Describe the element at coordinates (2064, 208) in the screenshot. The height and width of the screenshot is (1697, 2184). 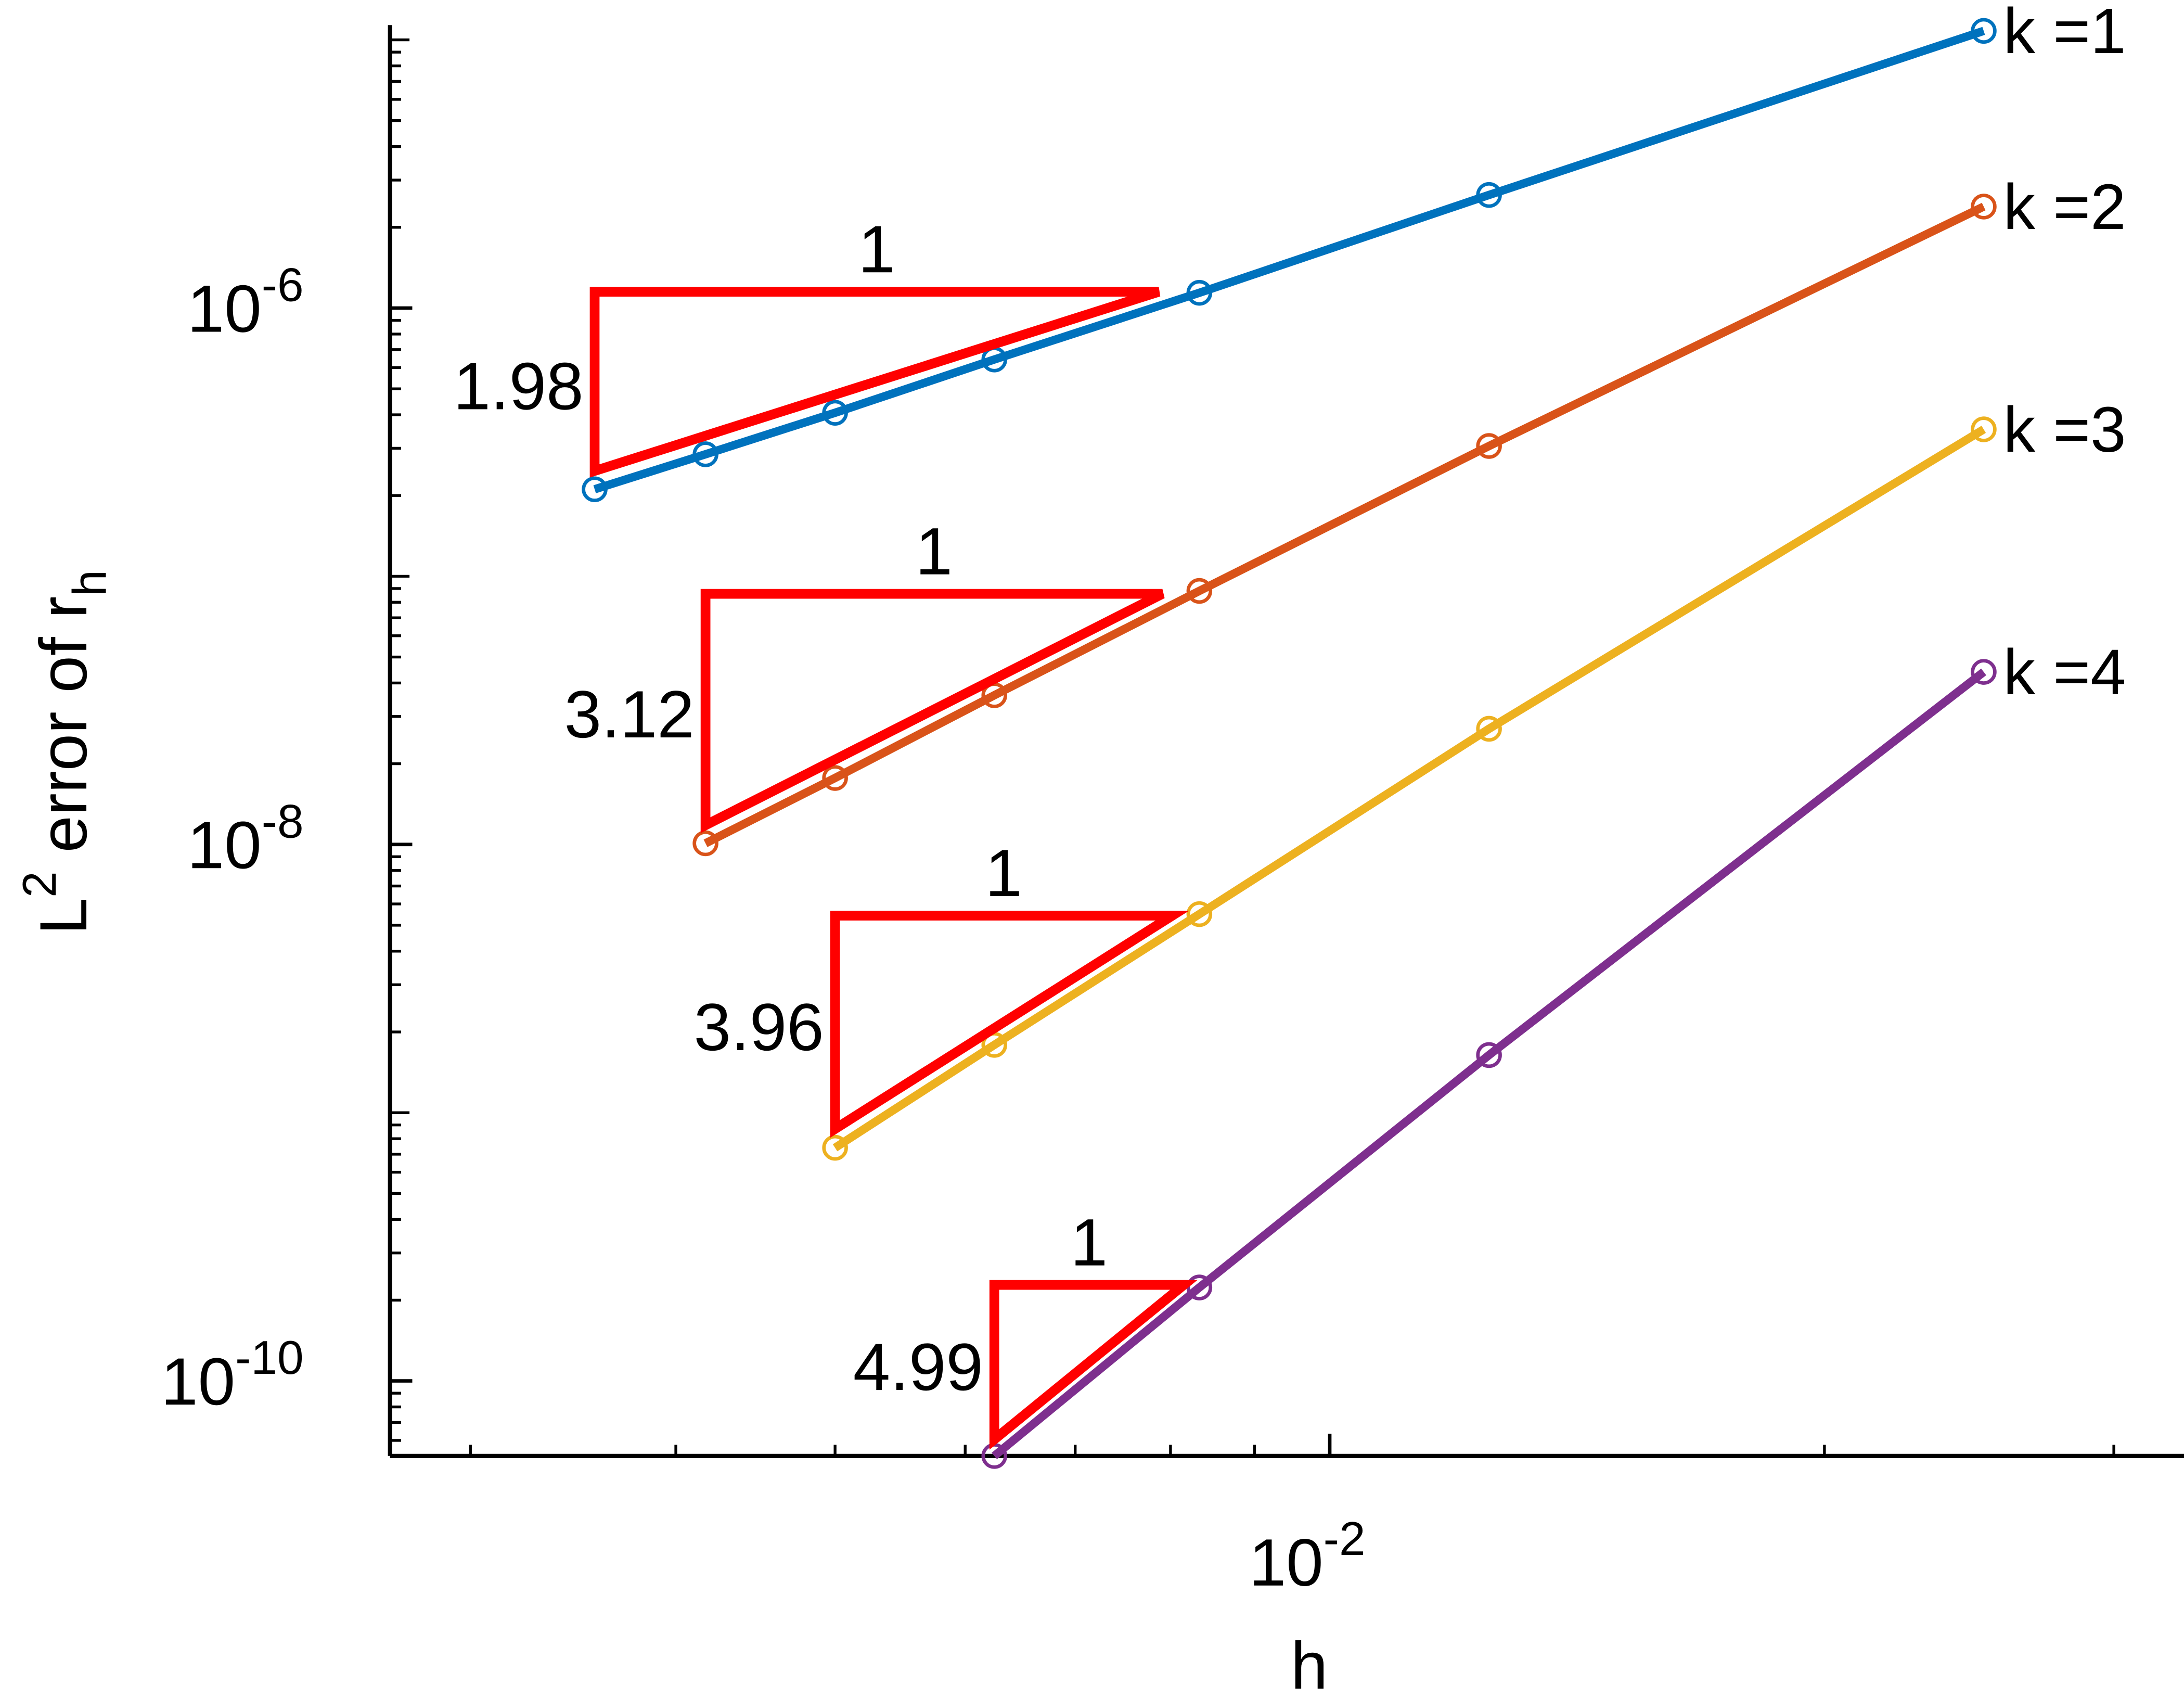
I see `series-label: k =2` at that location.